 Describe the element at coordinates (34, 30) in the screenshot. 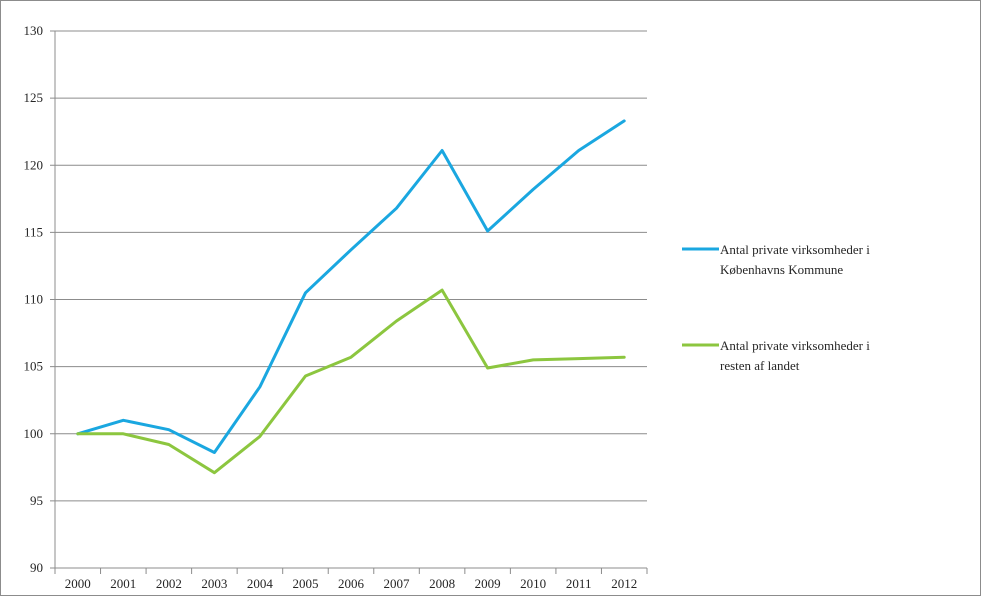

I see `y-tick-label: 130` at that location.